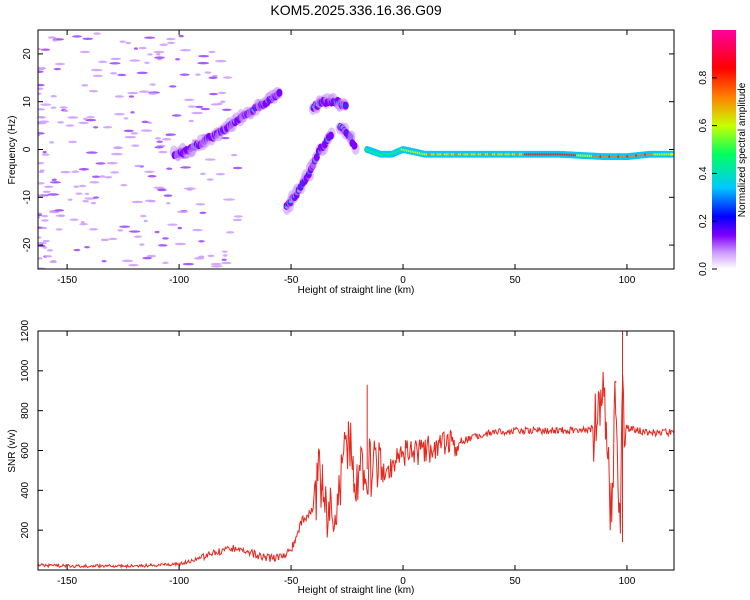 The width and height of the screenshot is (750, 600). What do you see at coordinates (703, 125) in the screenshot?
I see `colorbar-tick-label: 0.6` at bounding box center [703, 125].